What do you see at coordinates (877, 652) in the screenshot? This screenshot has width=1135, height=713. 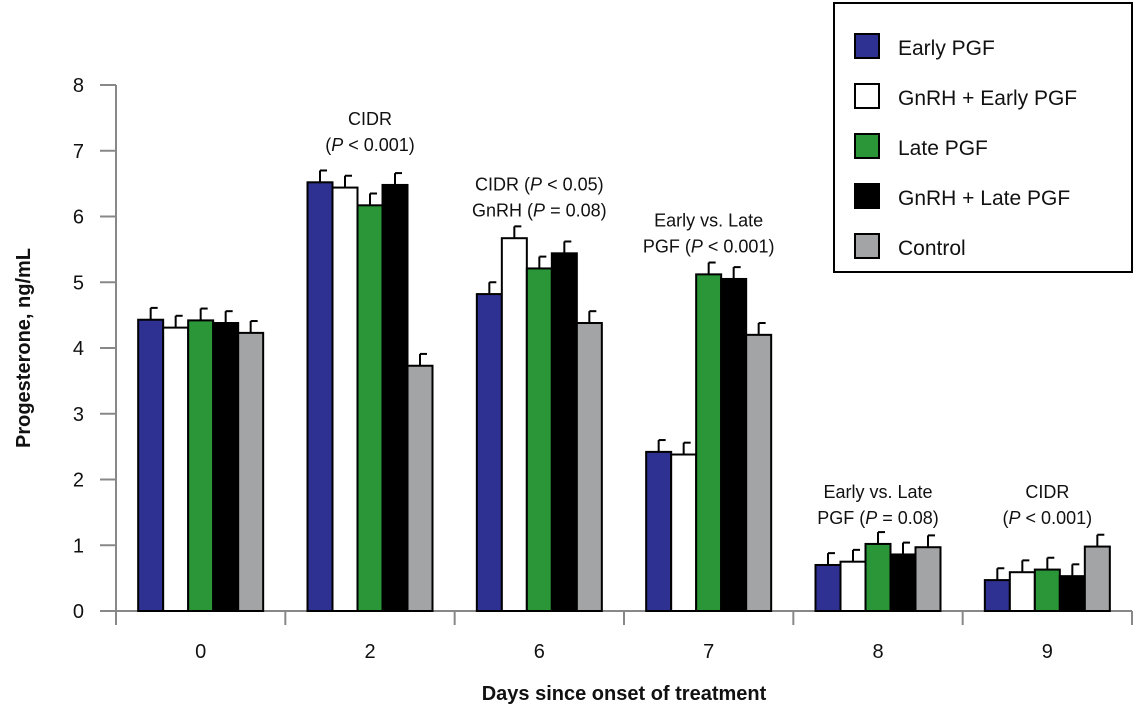 I see `x-tick-label: 8` at bounding box center [877, 652].